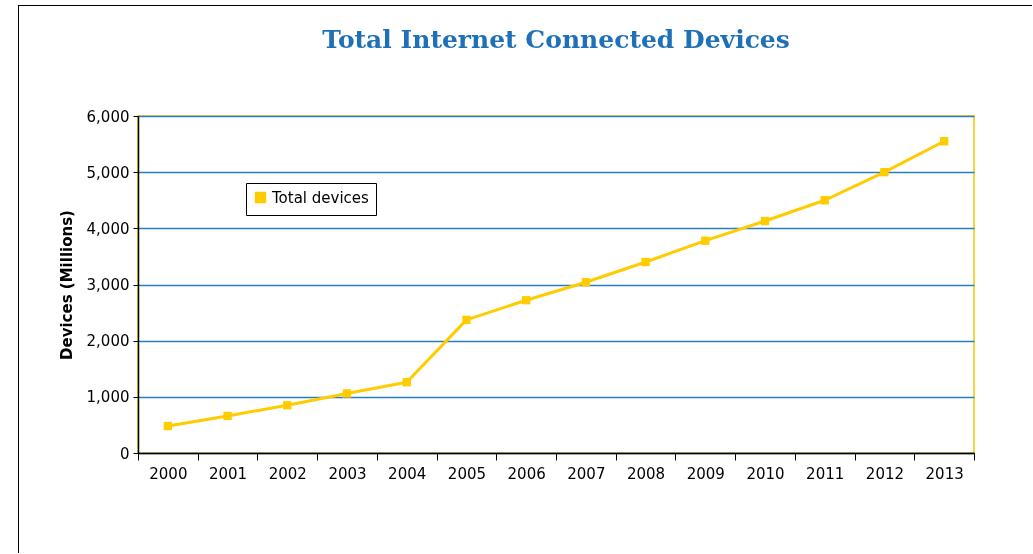 Image resolution: width=1033 pixels, height=554 pixels. What do you see at coordinates (885, 473) in the screenshot?
I see `x-tick-label: 2012` at bounding box center [885, 473].